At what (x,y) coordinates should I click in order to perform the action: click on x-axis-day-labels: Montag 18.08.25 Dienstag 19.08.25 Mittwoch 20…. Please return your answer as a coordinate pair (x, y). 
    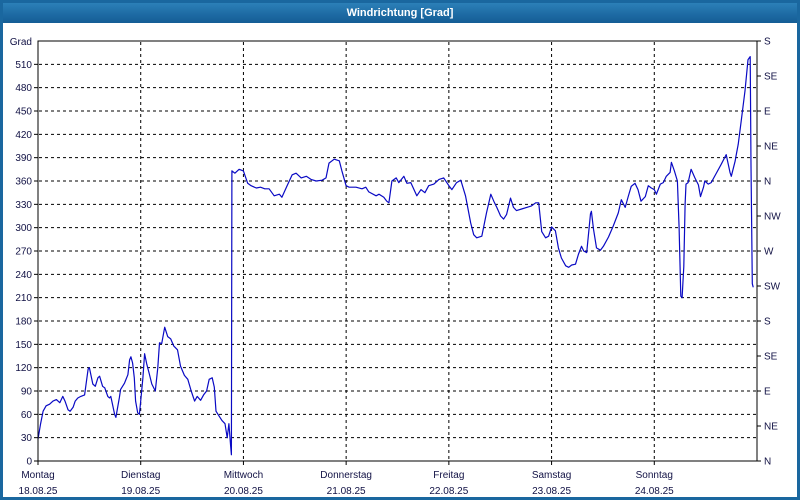
    Looking at the image, I should click on (347, 483).